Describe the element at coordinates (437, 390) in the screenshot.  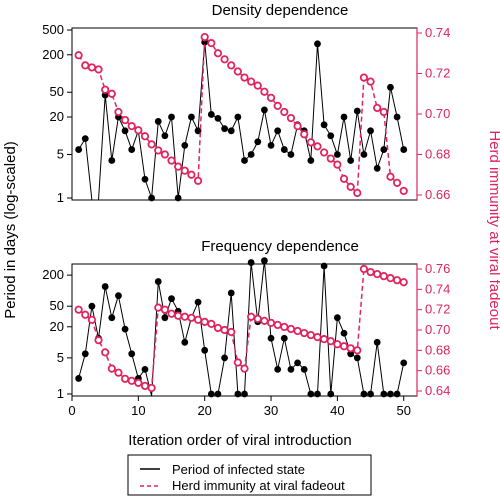
I see `right-tick-label: 0.64` at that location.